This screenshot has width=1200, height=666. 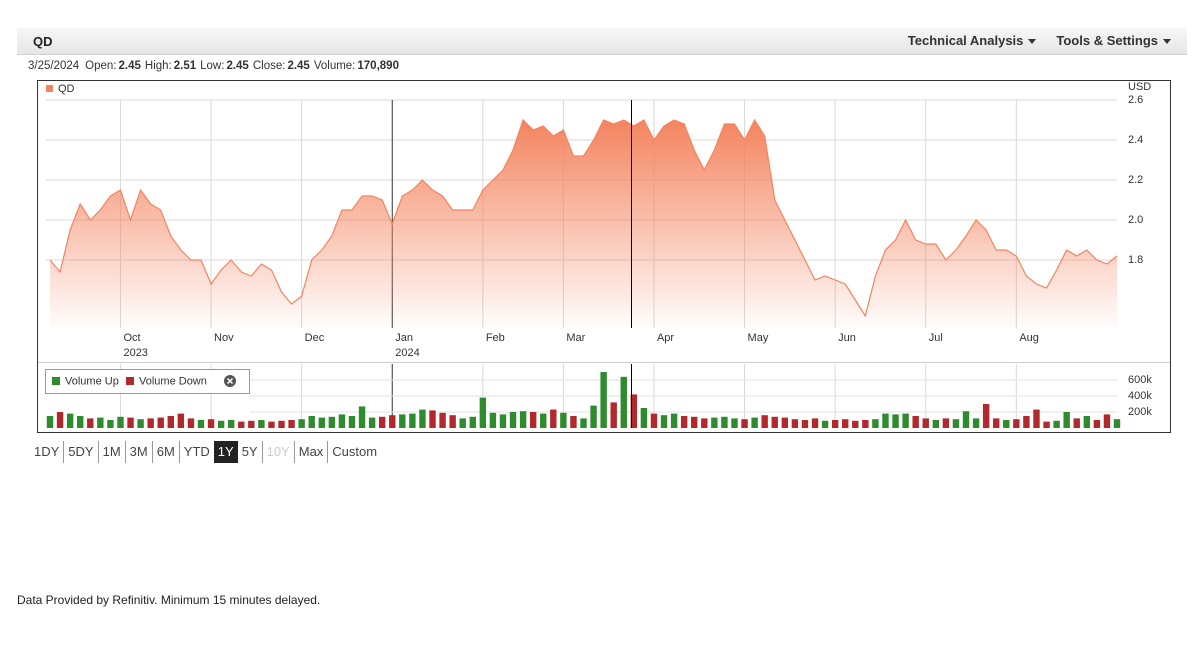 I want to click on quote-label: Close:, so click(x=269, y=66).